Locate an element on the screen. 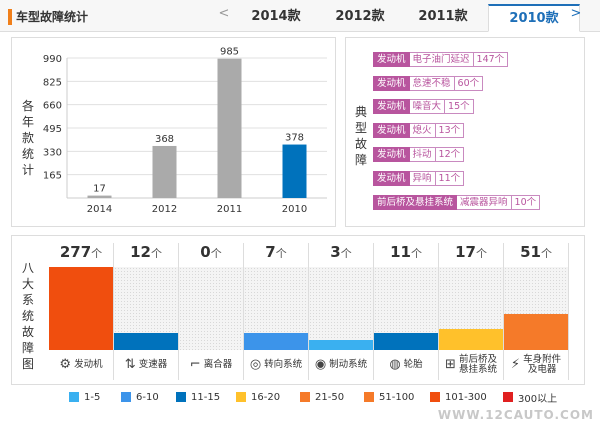 The width and height of the screenshot is (600, 424). fault-count: 12个 is located at coordinates (450, 154).